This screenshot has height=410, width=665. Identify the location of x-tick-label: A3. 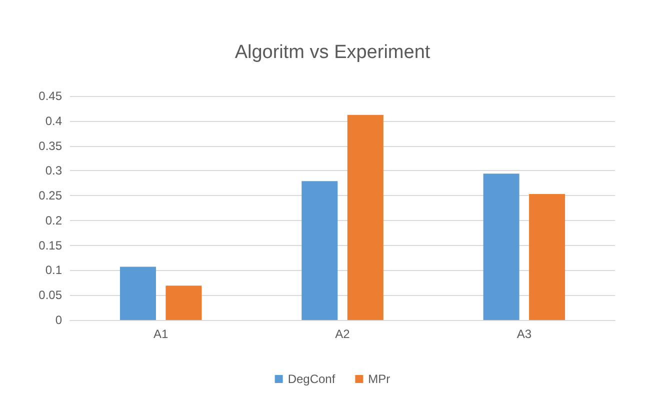
(524, 334).